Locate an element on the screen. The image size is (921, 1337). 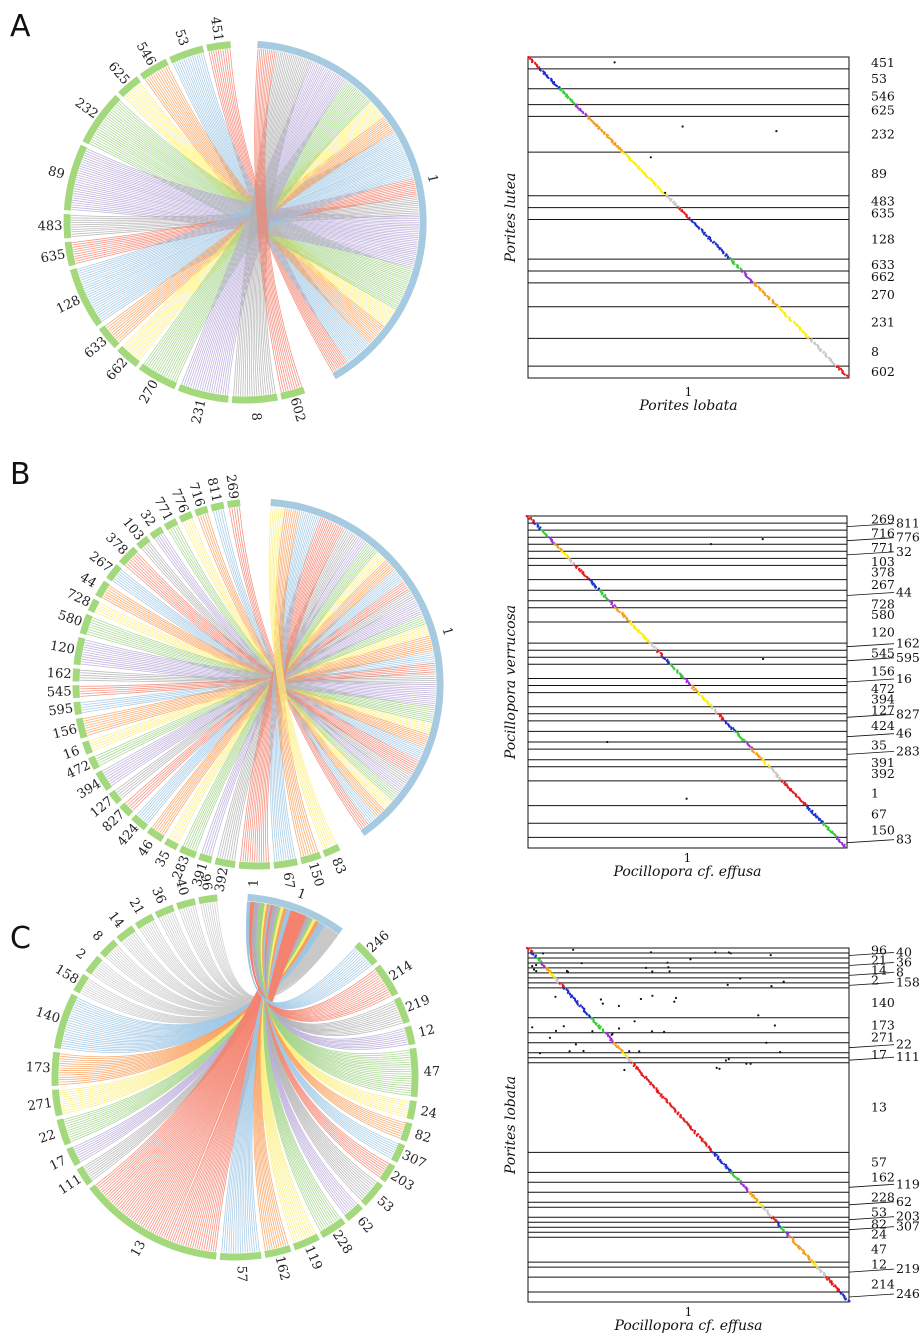
scaffold-label: 378 is located at coordinates (883, 572).